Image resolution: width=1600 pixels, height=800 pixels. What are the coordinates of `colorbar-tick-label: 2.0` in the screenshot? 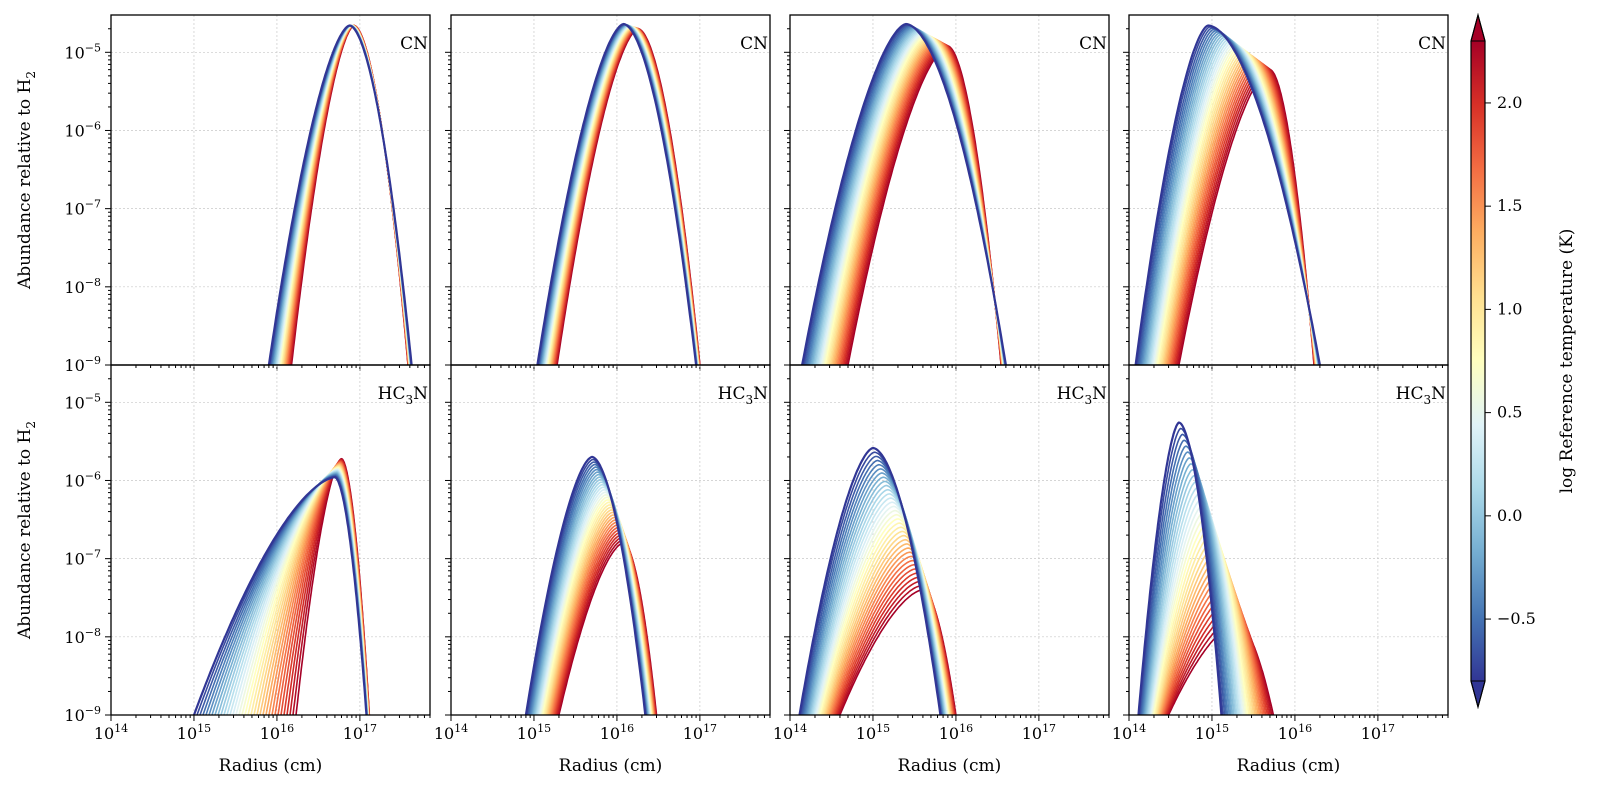 It's located at (1509, 102).